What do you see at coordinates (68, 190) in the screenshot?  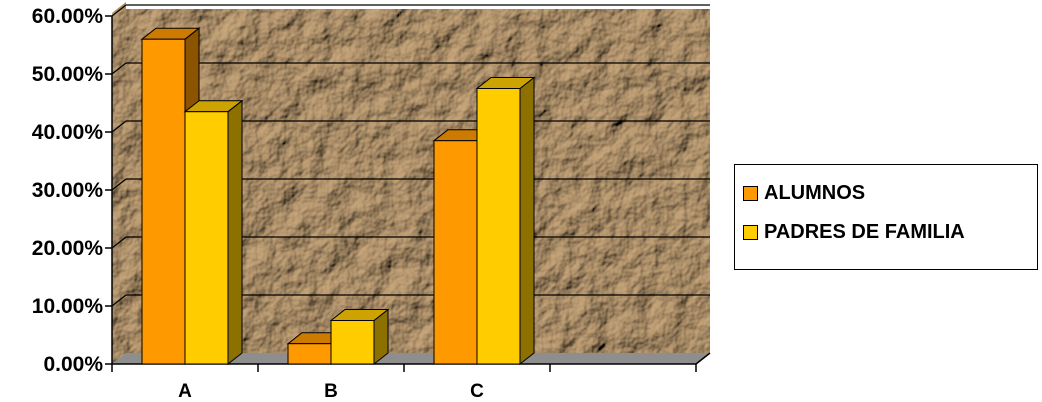 I see `y-tick-label: 30.00%` at bounding box center [68, 190].